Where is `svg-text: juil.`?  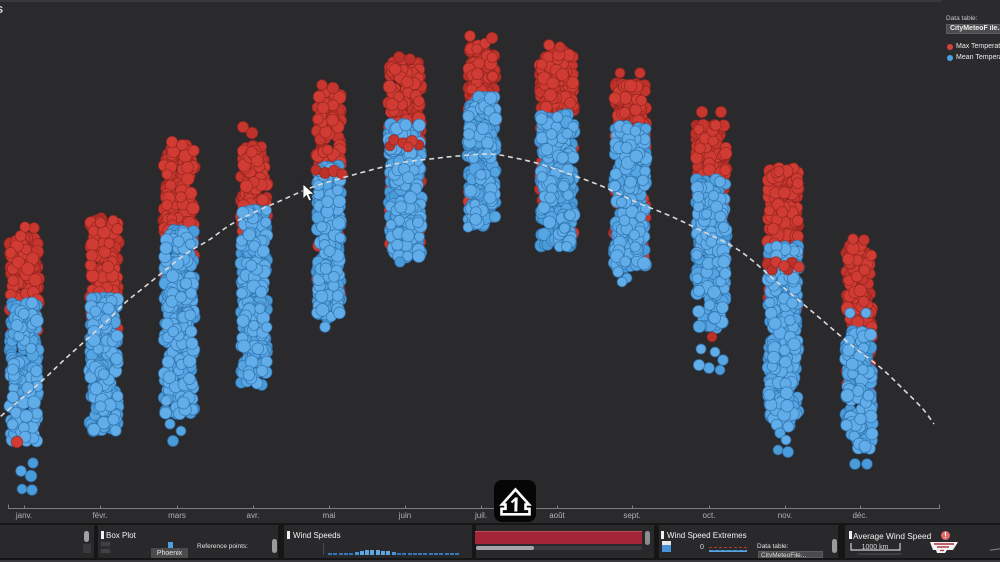 svg-text: juil. is located at coordinates (480, 515).